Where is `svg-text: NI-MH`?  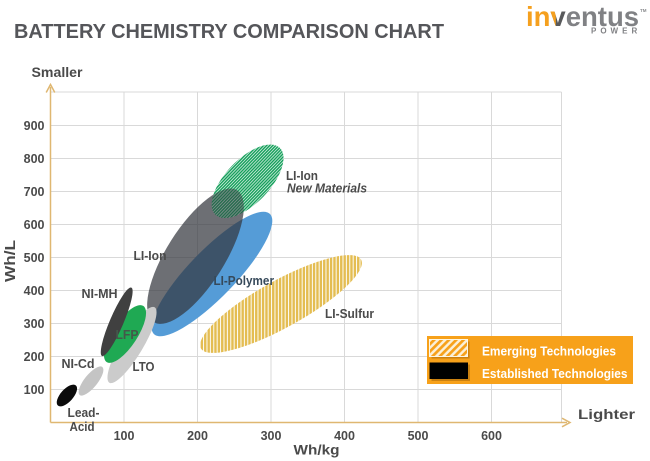 svg-text: NI-MH is located at coordinates (100, 294).